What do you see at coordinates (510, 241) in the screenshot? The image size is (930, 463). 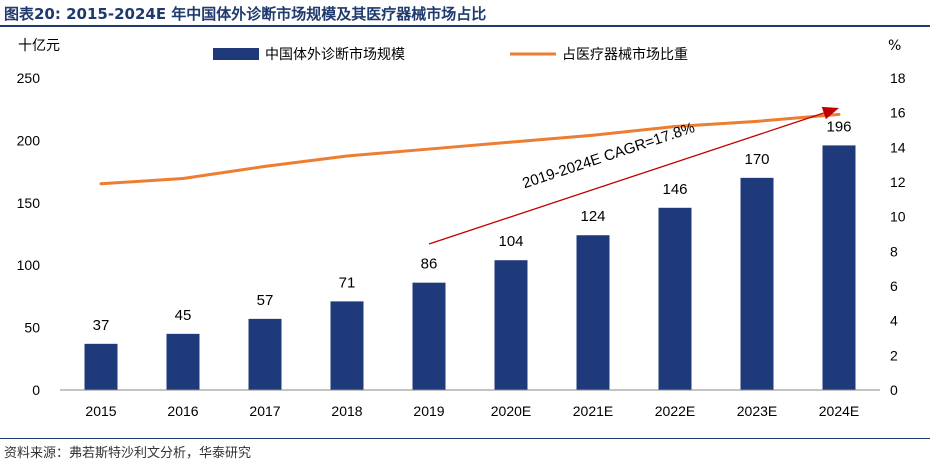 I see `bar-value-label: 104` at bounding box center [510, 241].